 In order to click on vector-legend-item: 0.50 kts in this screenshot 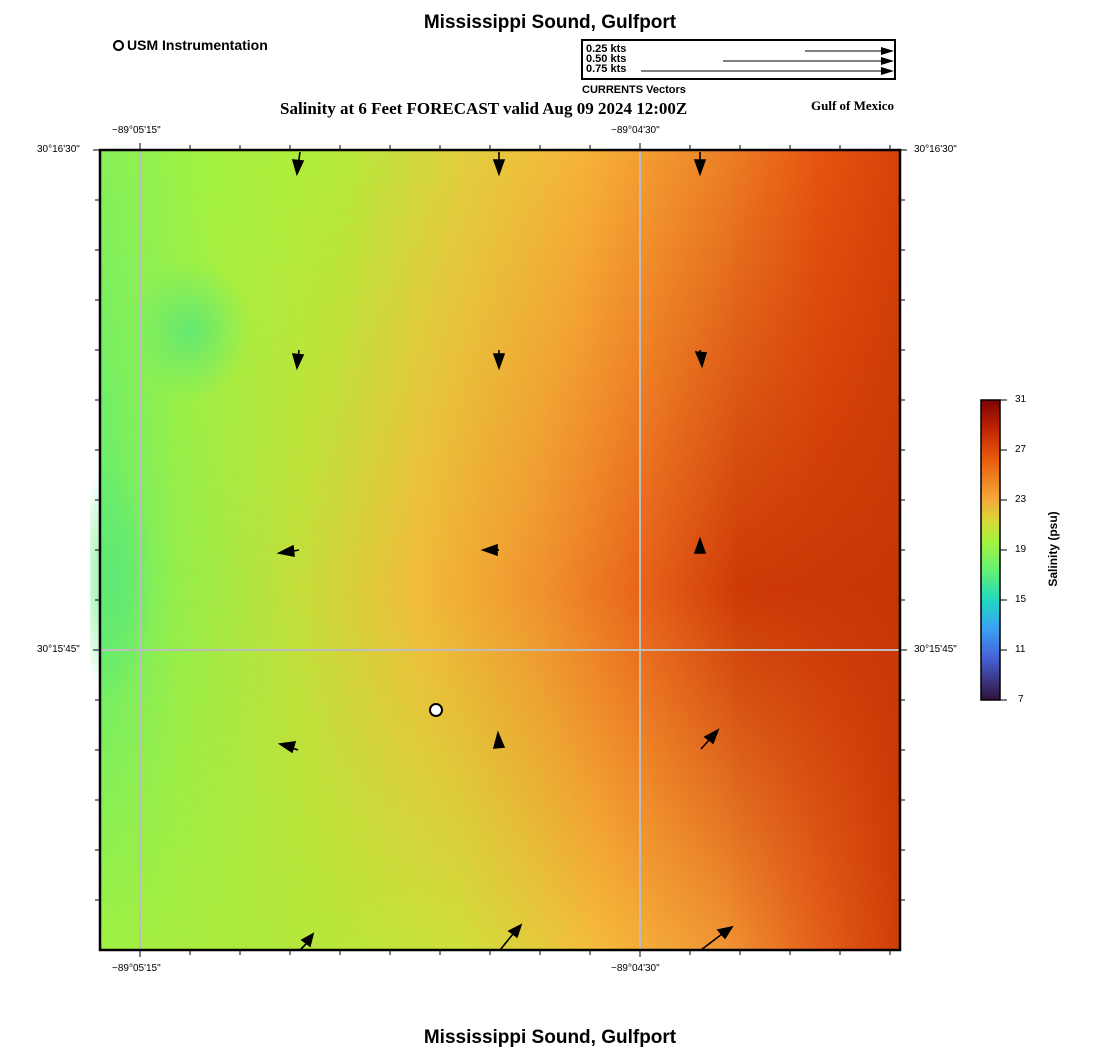, I will do `click(606, 59)`.